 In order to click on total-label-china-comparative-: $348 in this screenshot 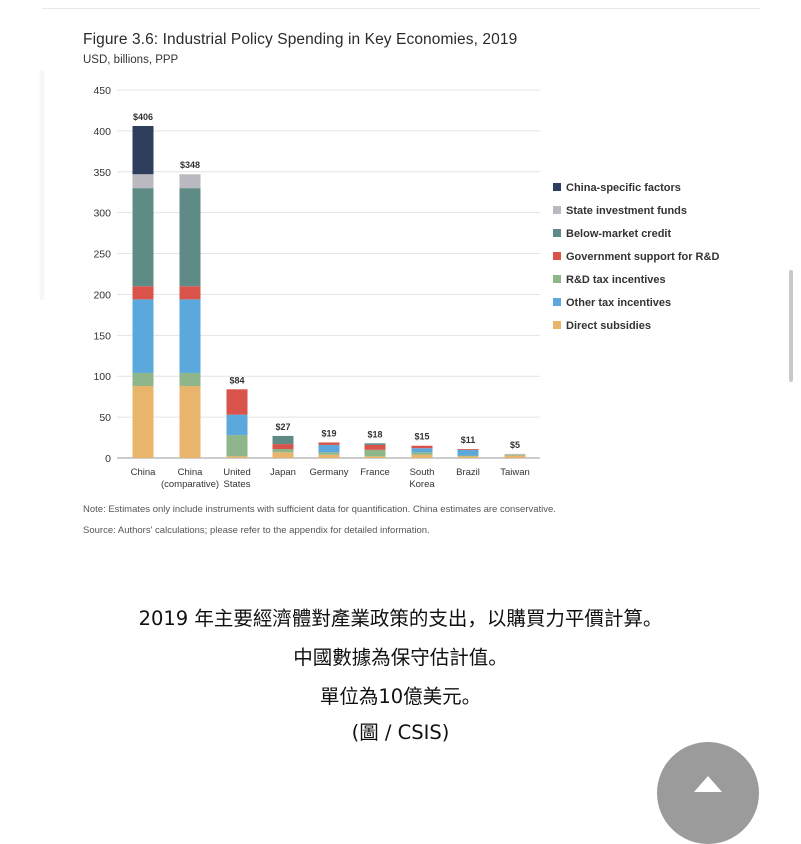, I will do `click(190, 165)`.